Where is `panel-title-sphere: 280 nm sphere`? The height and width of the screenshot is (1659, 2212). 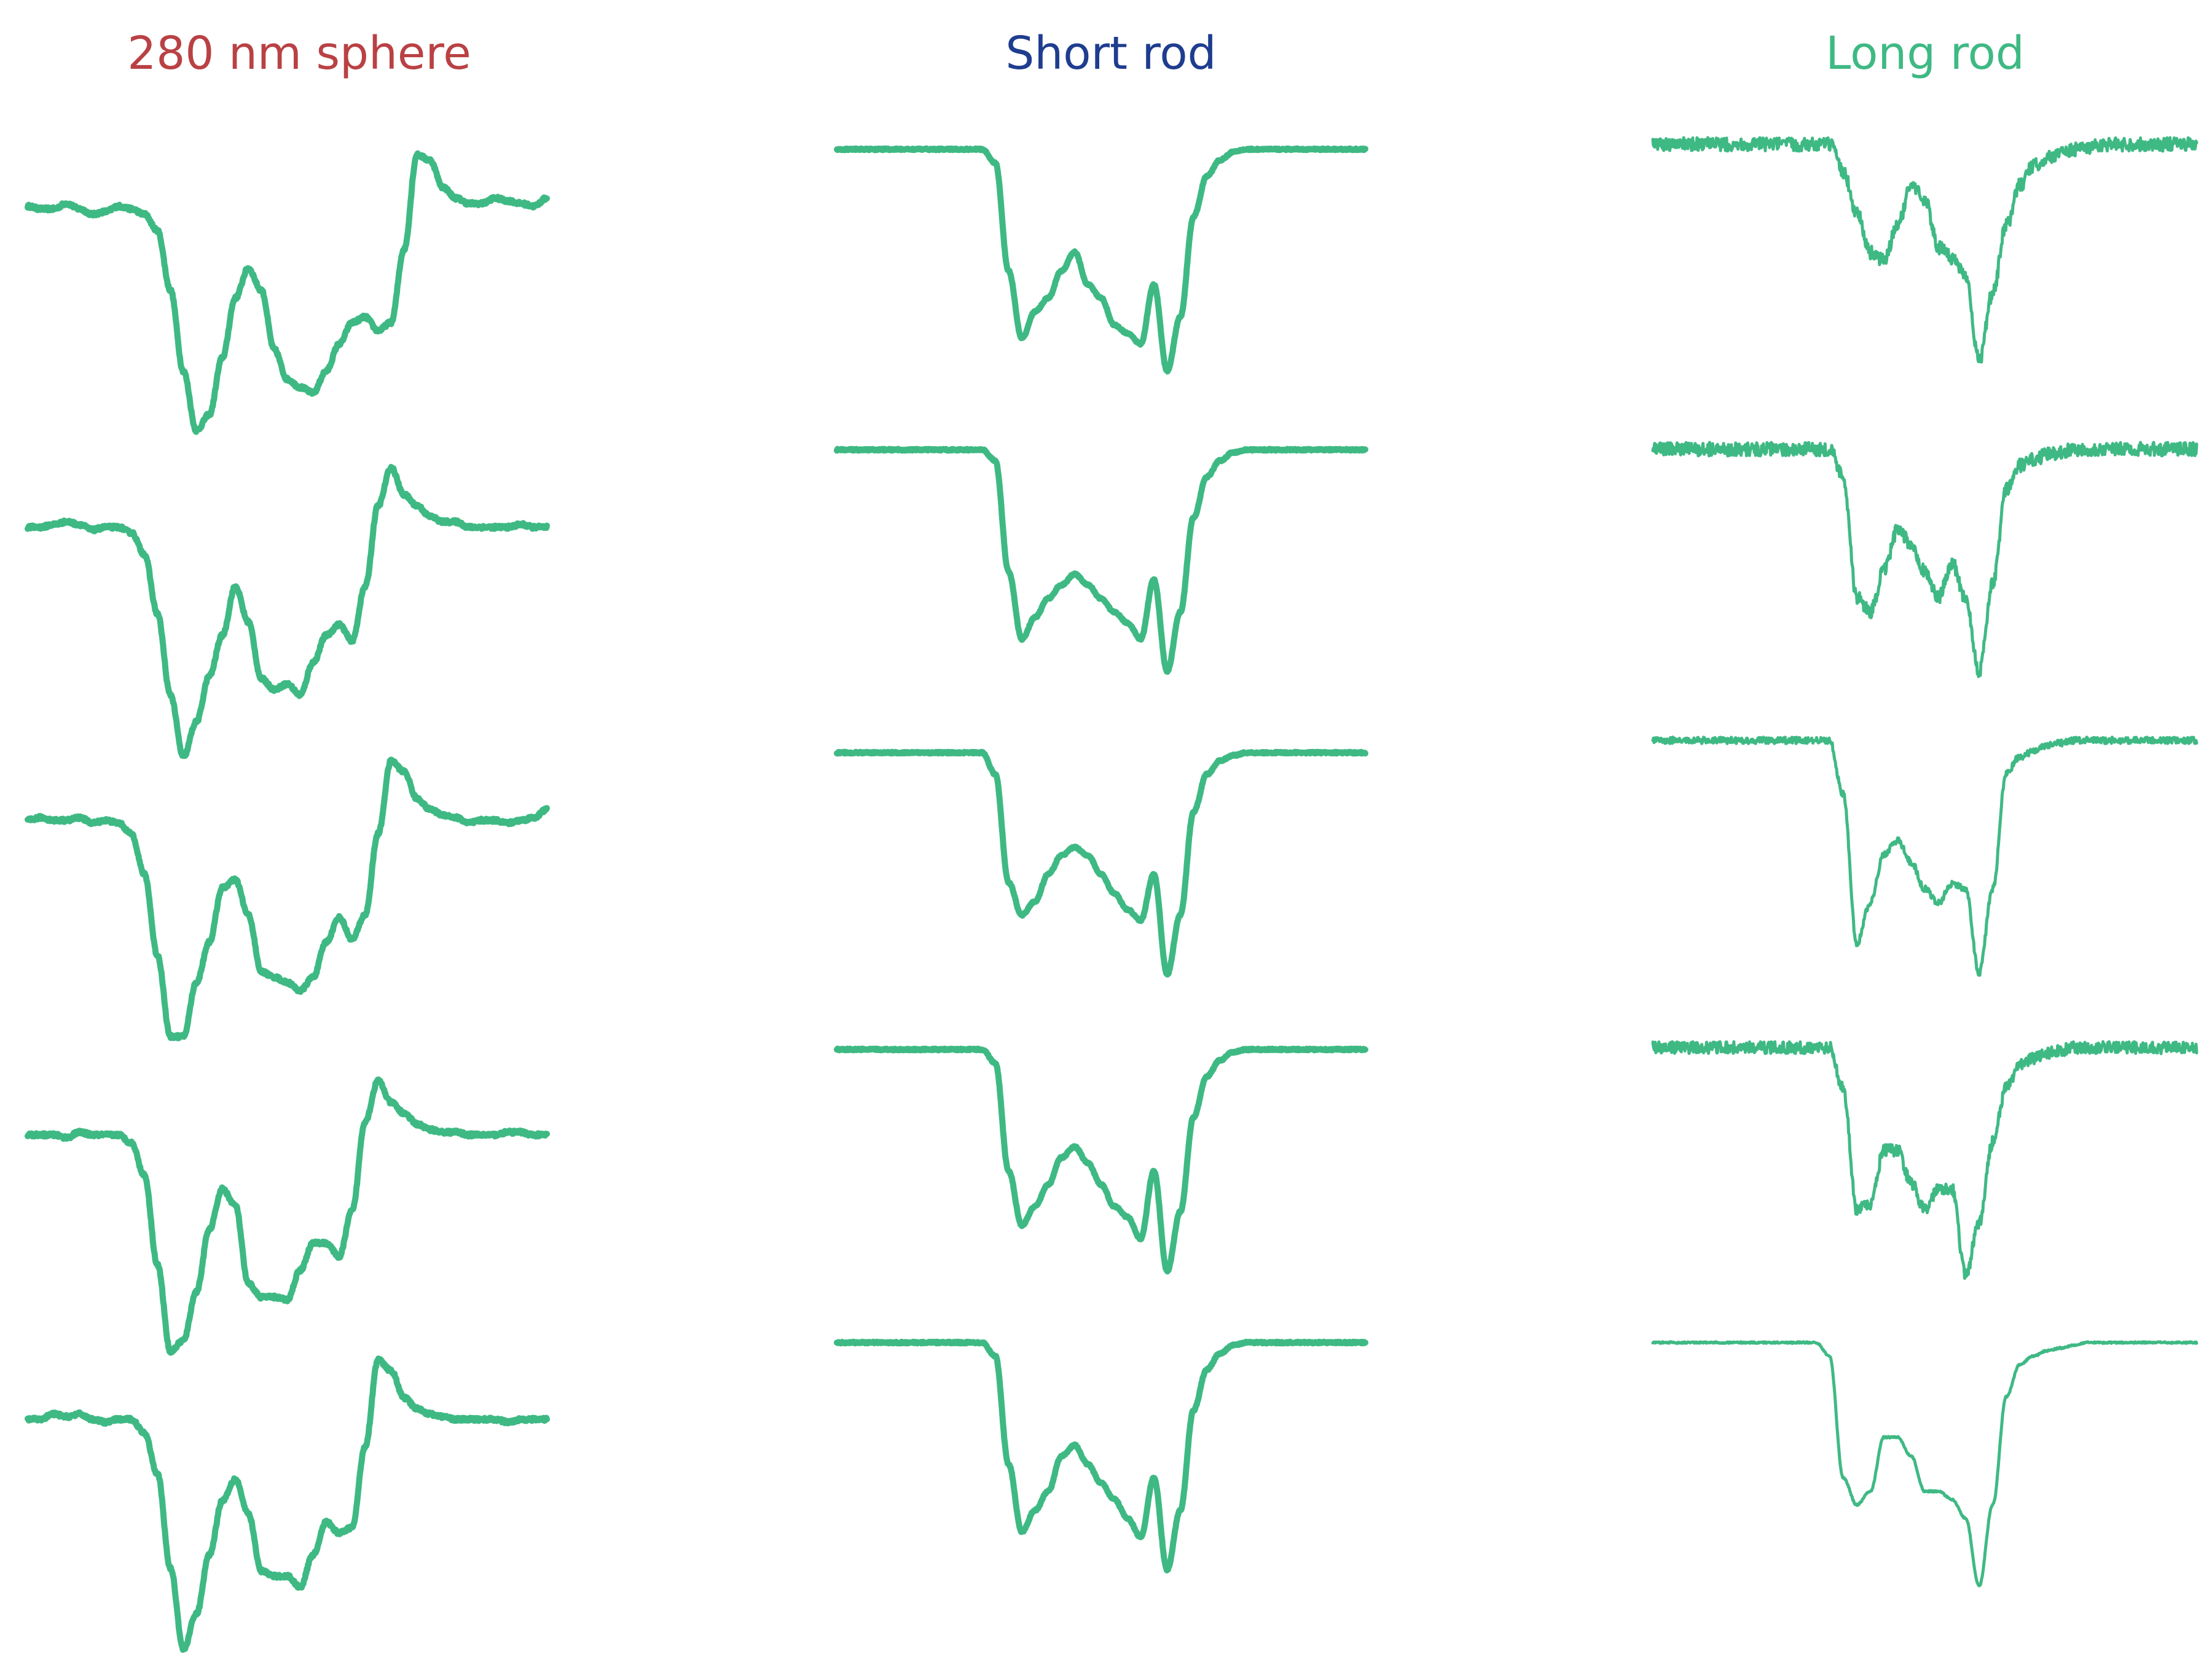 panel-title-sphere: 280 nm sphere is located at coordinates (299, 53).